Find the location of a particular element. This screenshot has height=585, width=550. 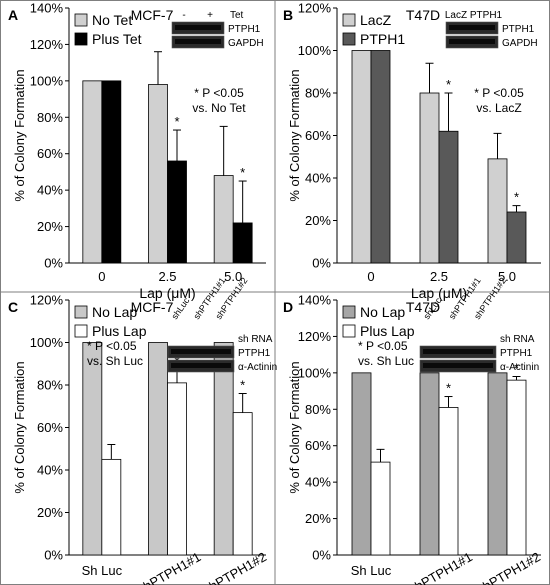

panel-letter: B is located at coordinates (288, 15).